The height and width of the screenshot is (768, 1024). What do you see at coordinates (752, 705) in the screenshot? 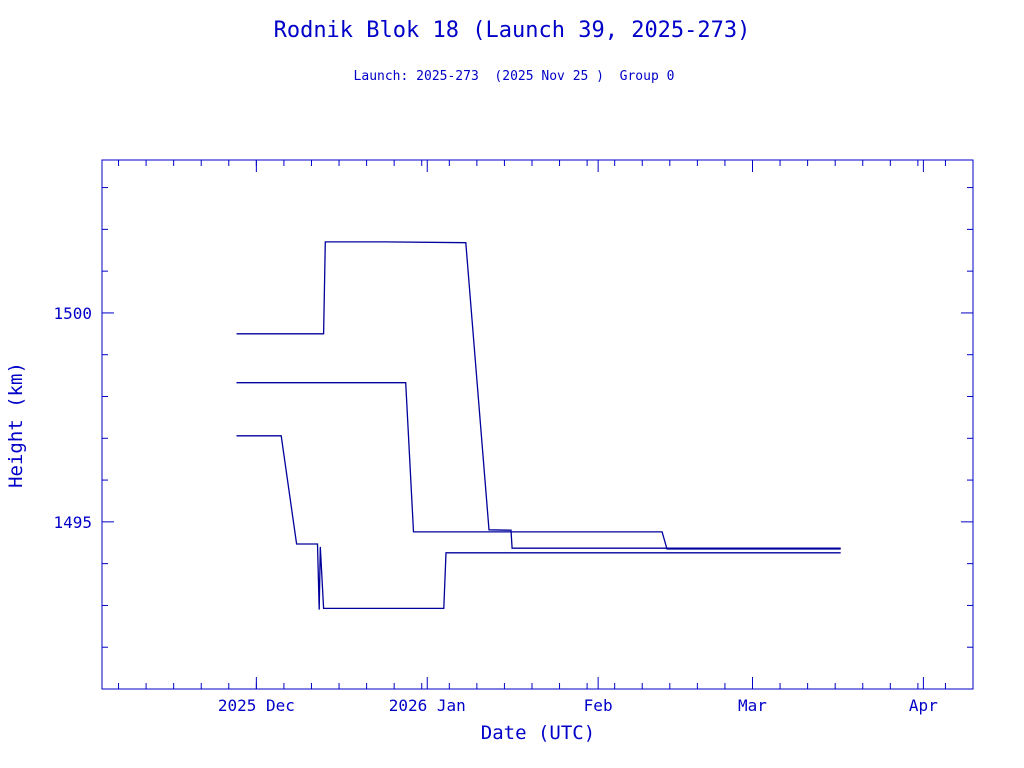
I see `x-tick-label: Mar` at bounding box center [752, 705].